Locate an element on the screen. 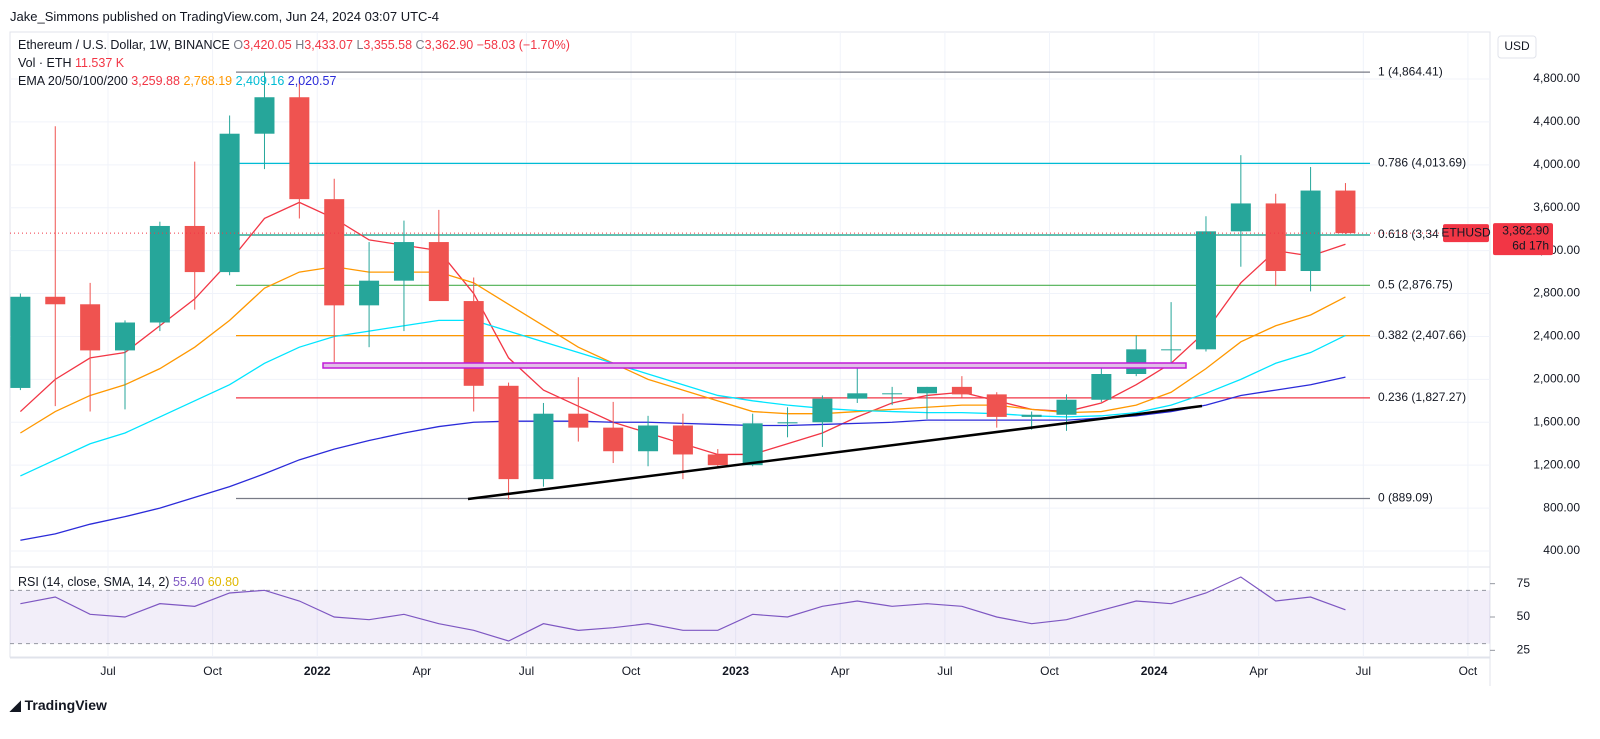  currency-box is located at coordinates (1517, 47).